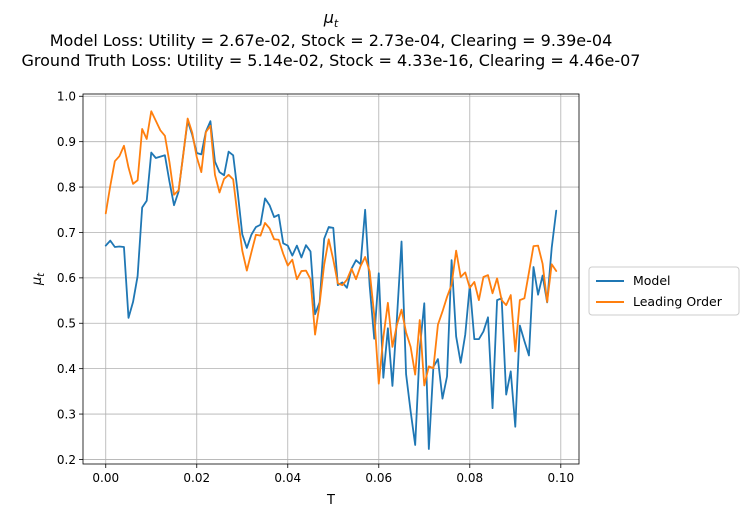 The width and height of the screenshot is (748, 517). I want to click on legend-box, so click(664, 291).